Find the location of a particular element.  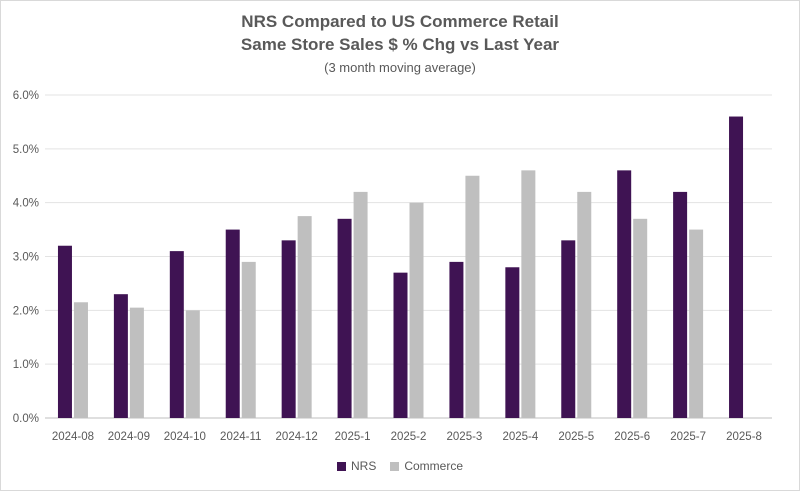

x-tick-label: 2025-3 is located at coordinates (465, 437).